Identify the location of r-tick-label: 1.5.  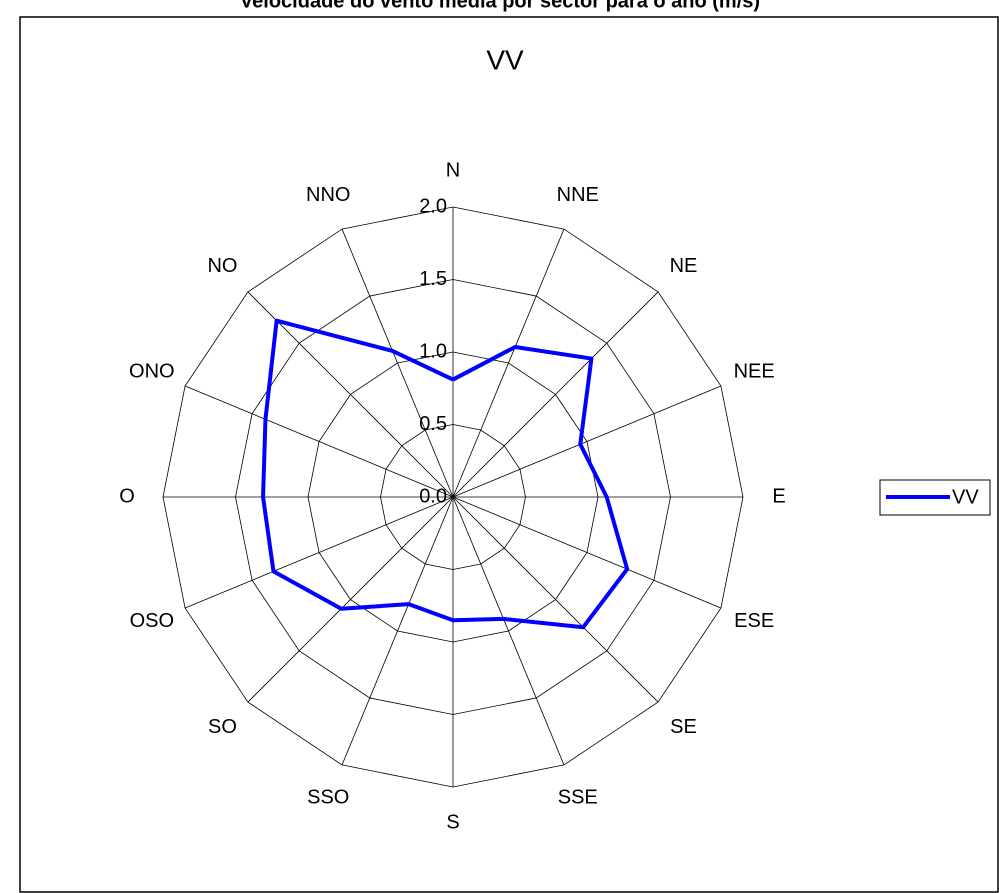
(433, 279).